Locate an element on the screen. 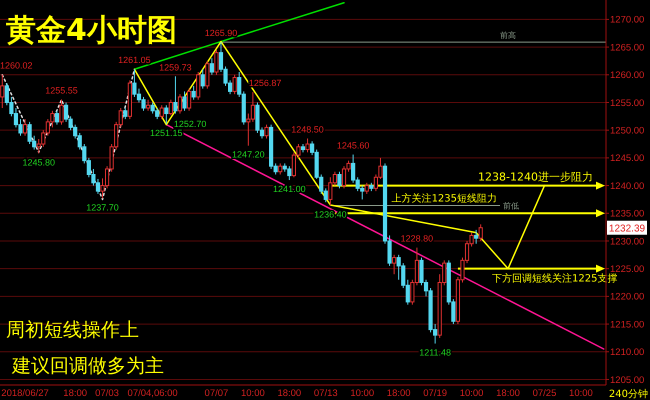 This screenshot has width=650, height=400. annotation: 1255.55 is located at coordinates (61, 90).